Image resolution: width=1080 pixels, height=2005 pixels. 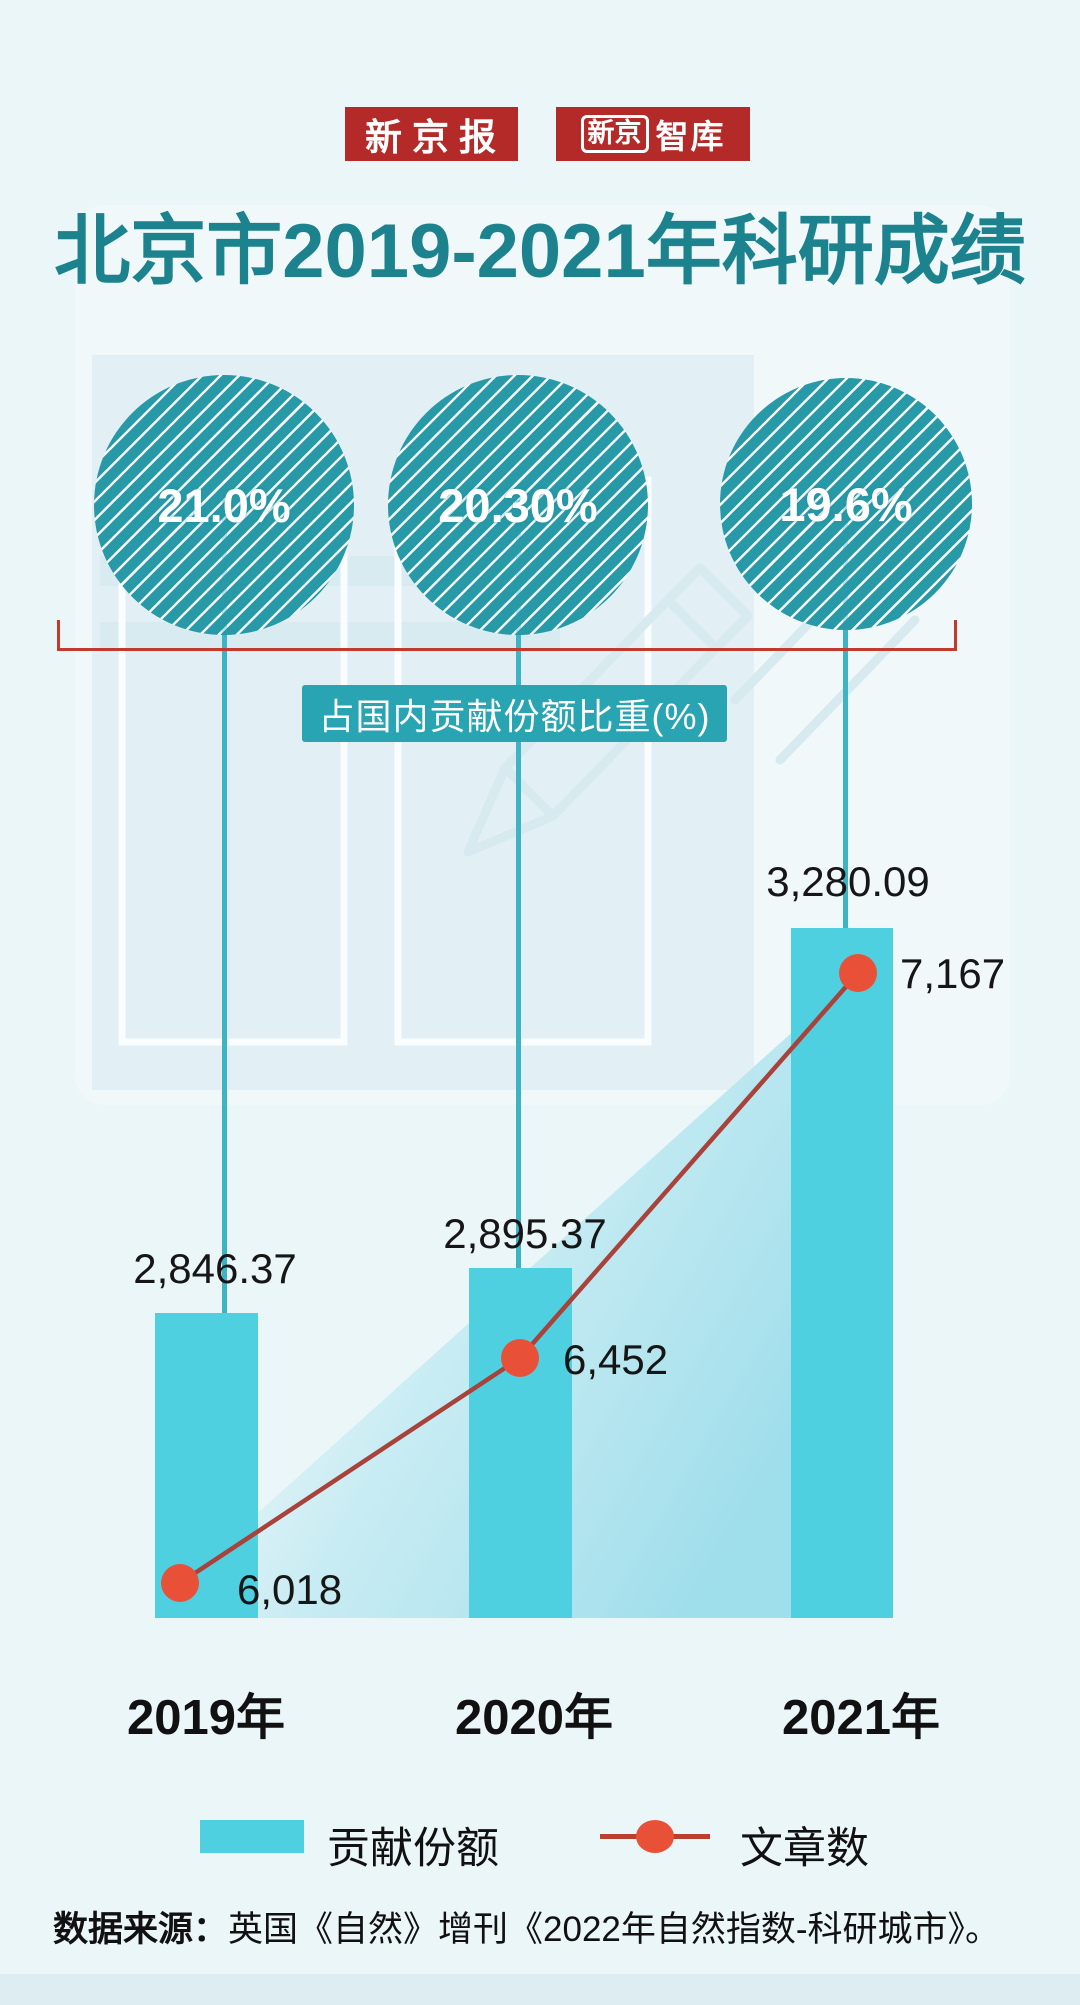 I want to click on share-circle-2019: 21.0%, so click(x=224, y=505).